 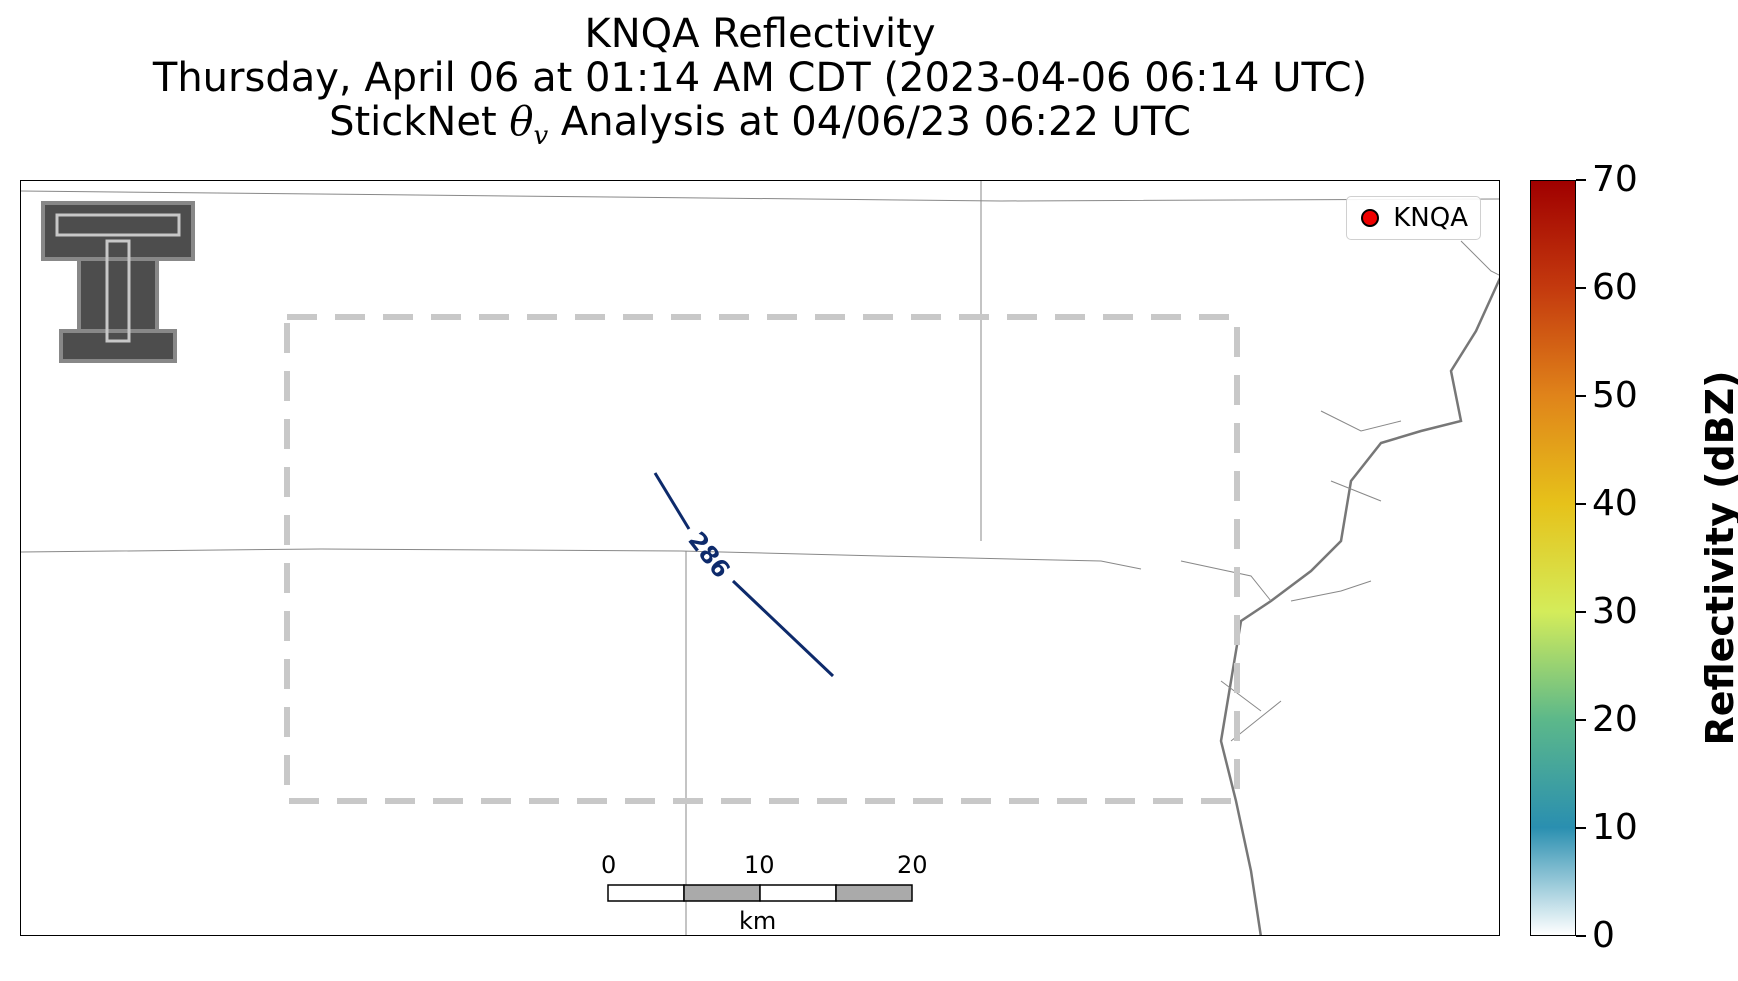 I want to click on scale-unit: km, so click(x=758, y=921).